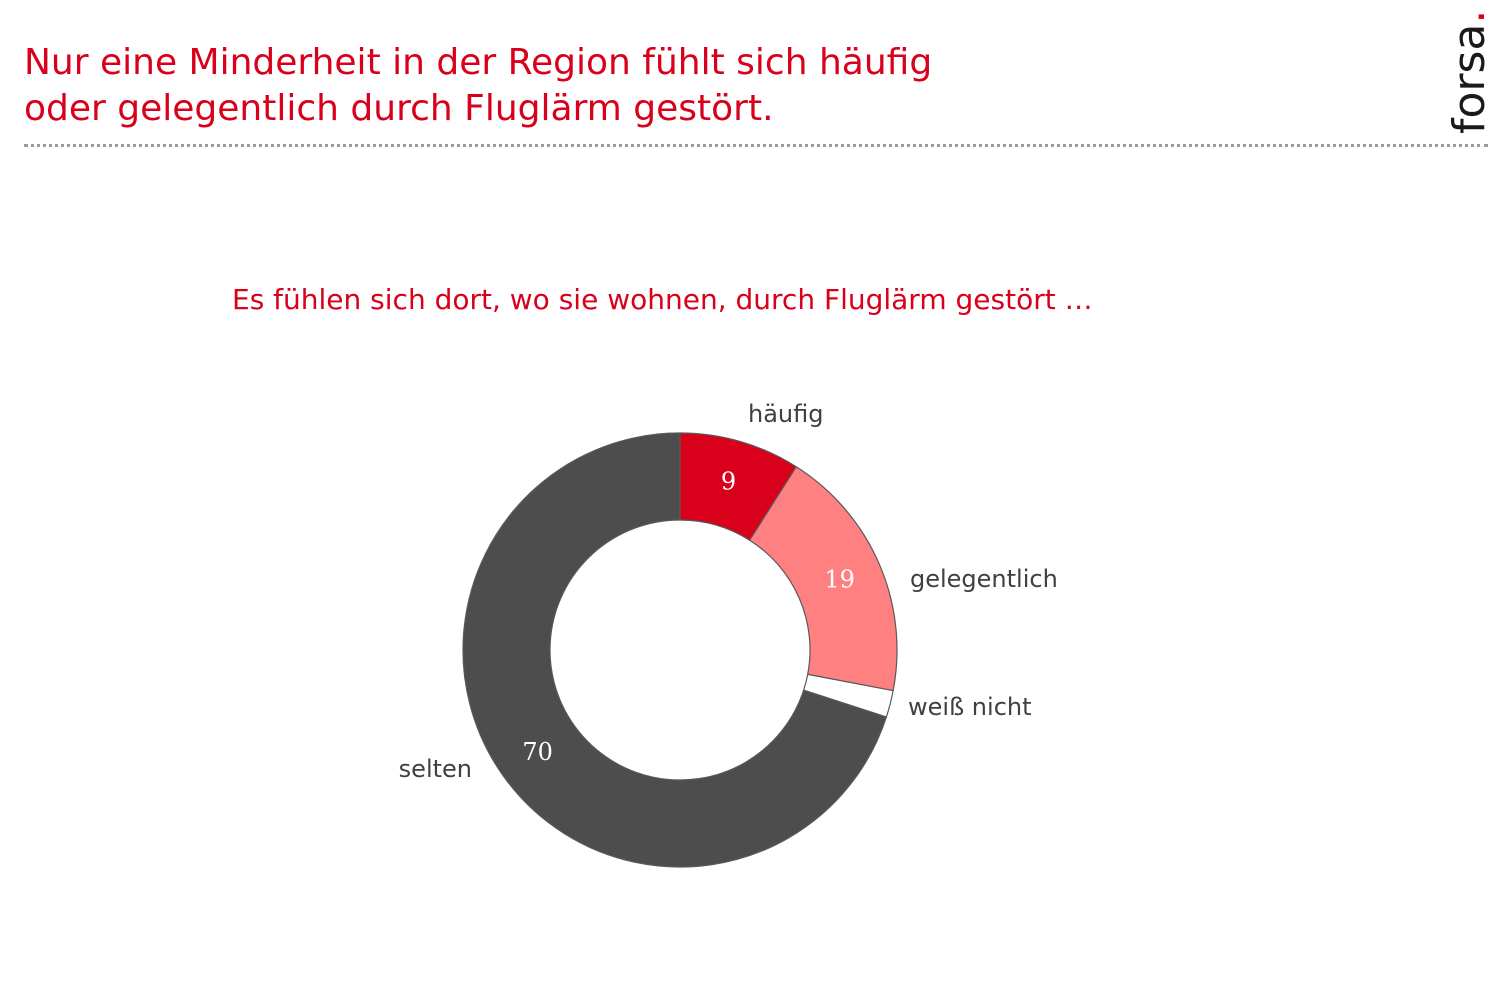 This screenshot has width=1500, height=997. Describe the element at coordinates (675, 650) in the screenshot. I see `slice-selten` at that location.